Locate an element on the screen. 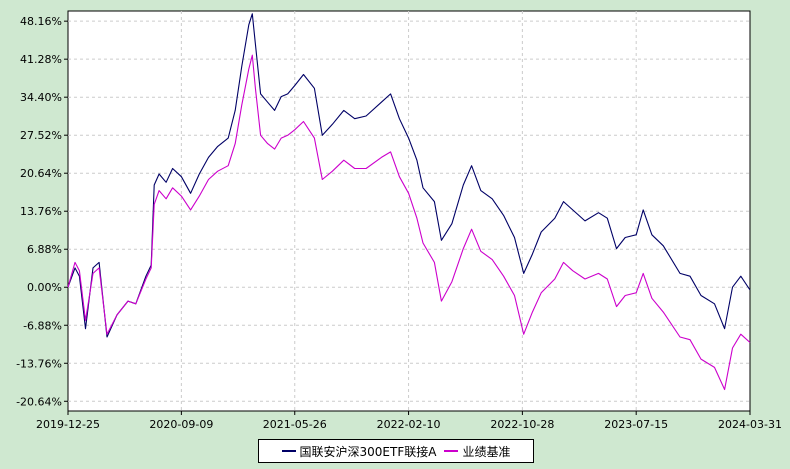 The image size is (790, 469). x-tick-label: 2023-07-15 is located at coordinates (636, 424).